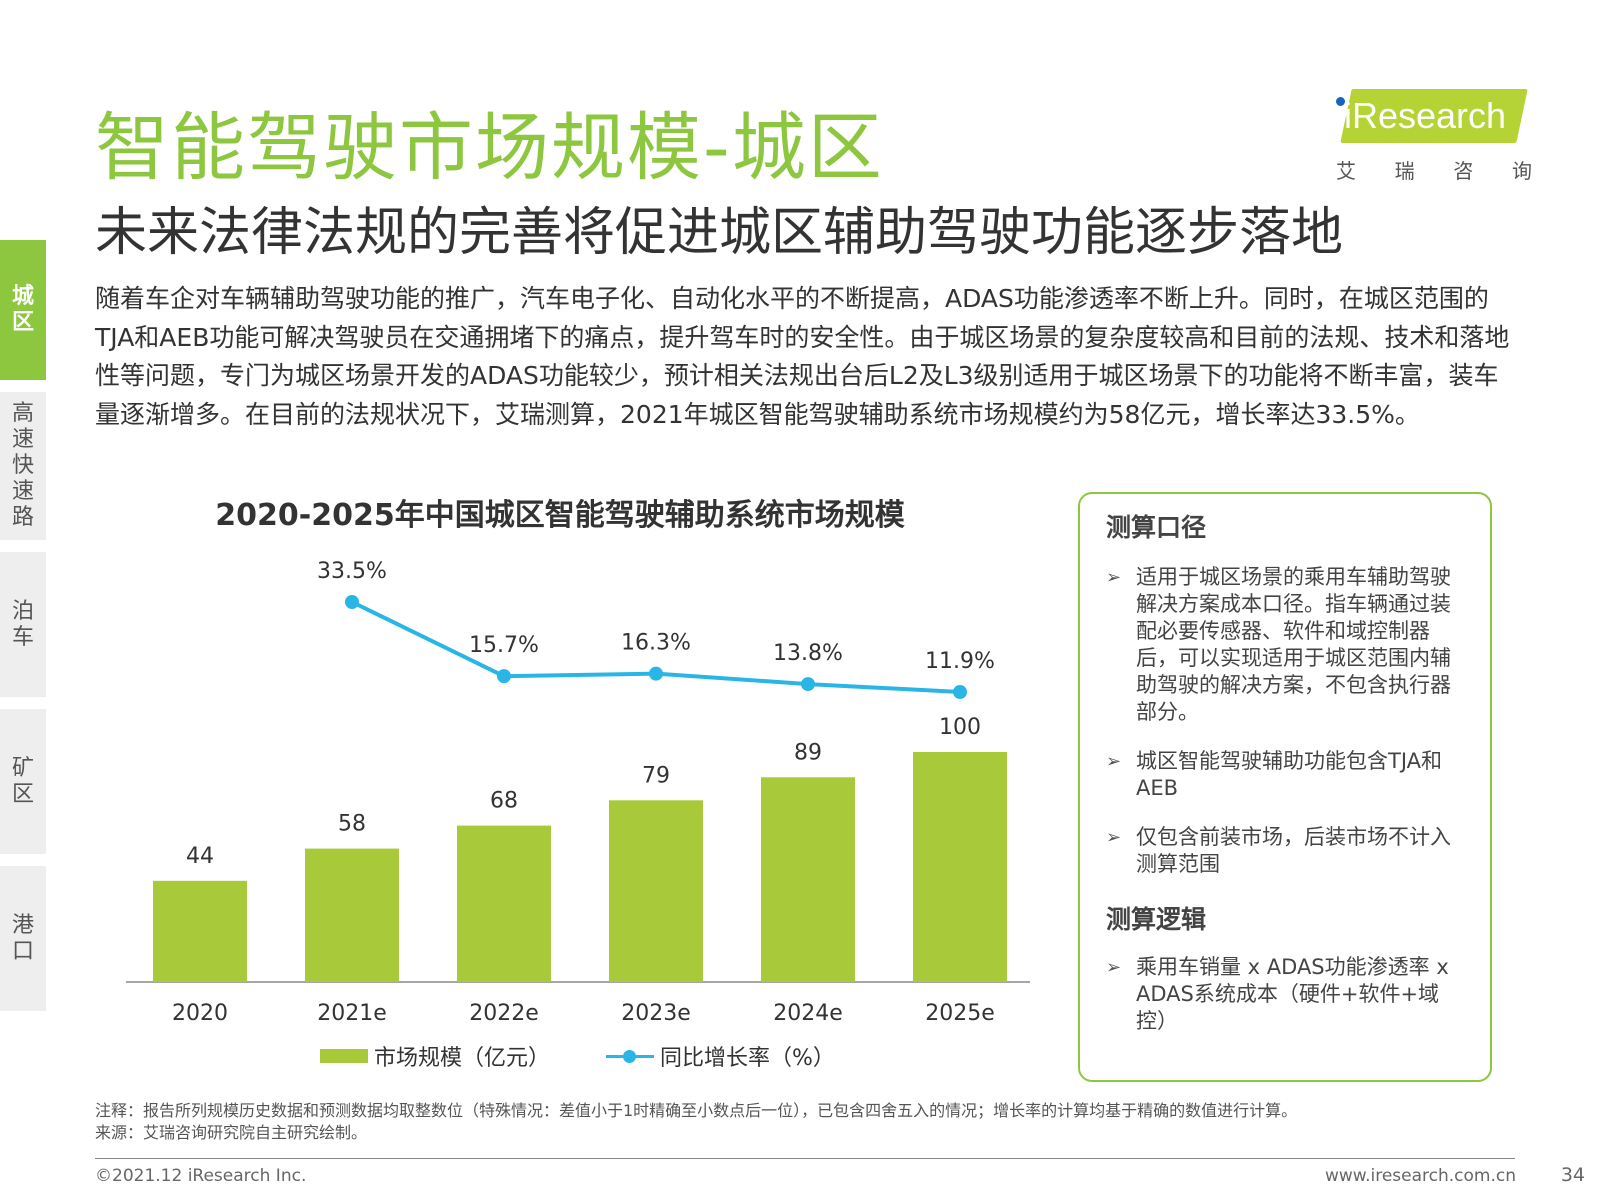 This screenshot has width=1600, height=1200. I want to click on sidebar-item-urban: 城区, so click(23, 310).